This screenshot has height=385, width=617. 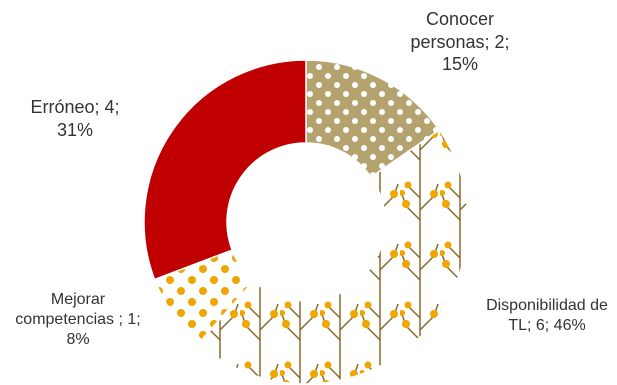 I want to click on data-label: Mejorar competencias ; 1; 8%, so click(x=78, y=319).